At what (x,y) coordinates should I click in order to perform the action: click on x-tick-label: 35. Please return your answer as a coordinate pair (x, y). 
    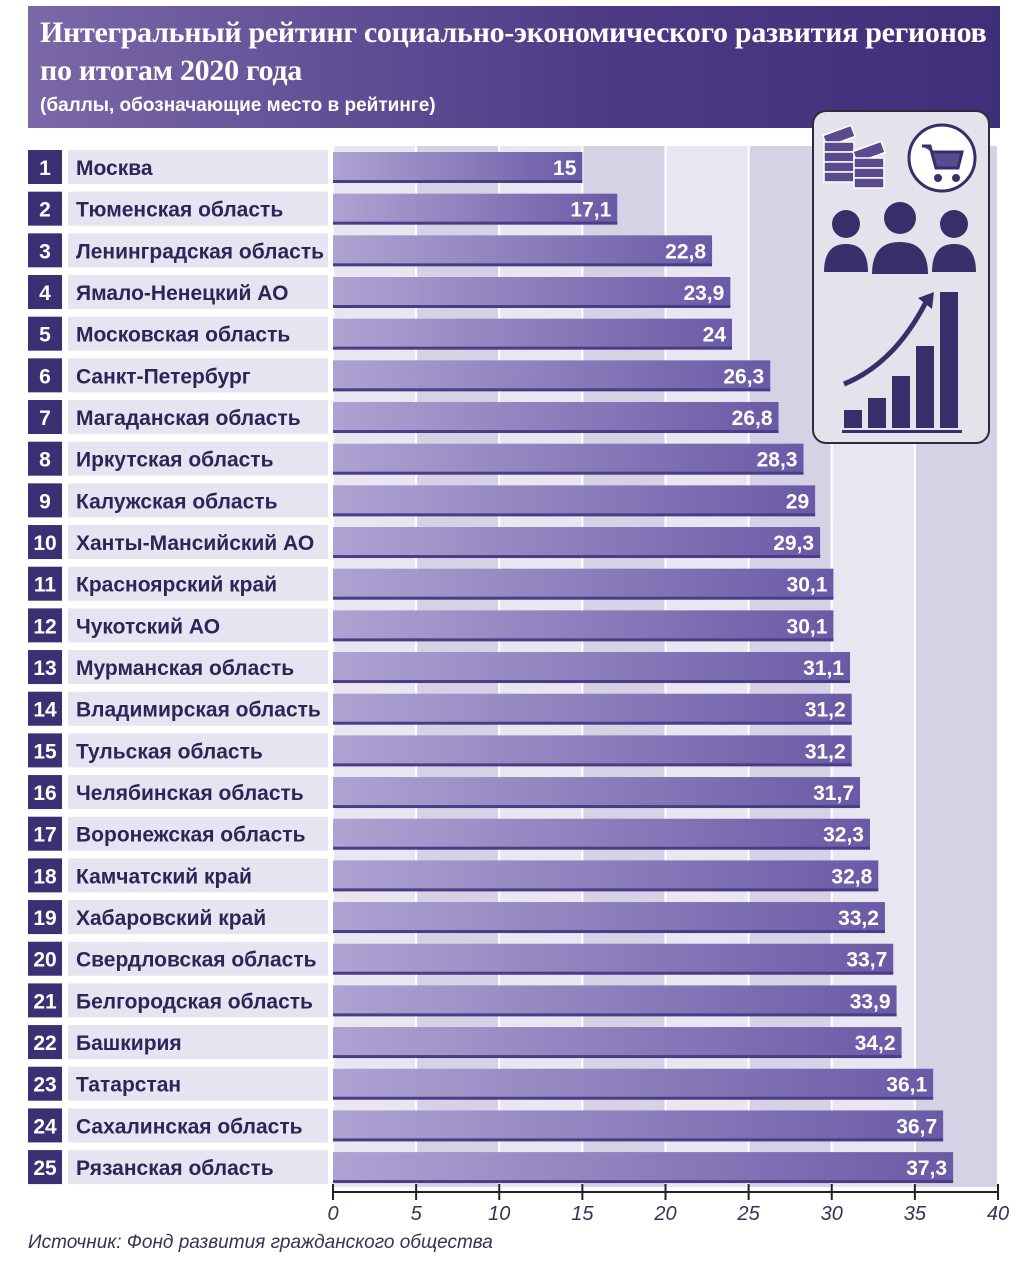
    Looking at the image, I should click on (915, 1214).